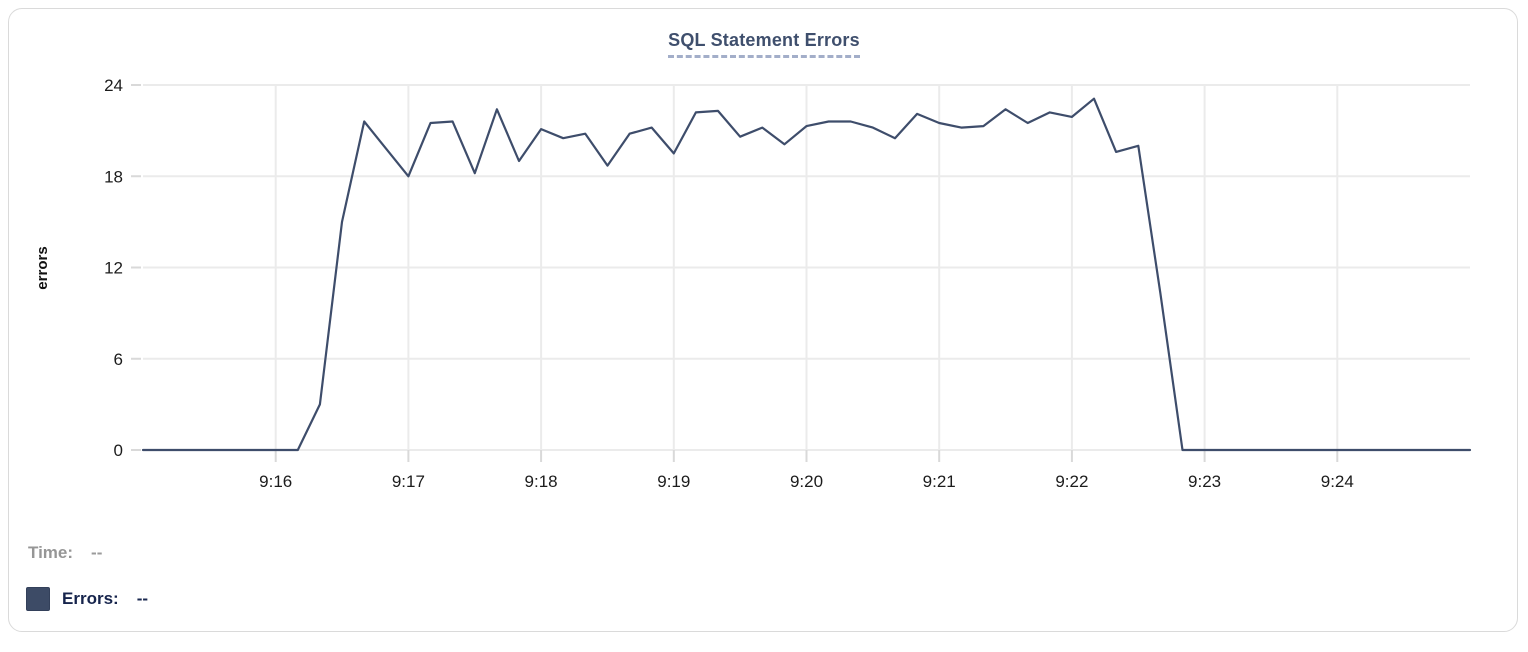 The width and height of the screenshot is (1528, 652). Describe the element at coordinates (939, 481) in the screenshot. I see `x-tick-label: 9:21` at that location.